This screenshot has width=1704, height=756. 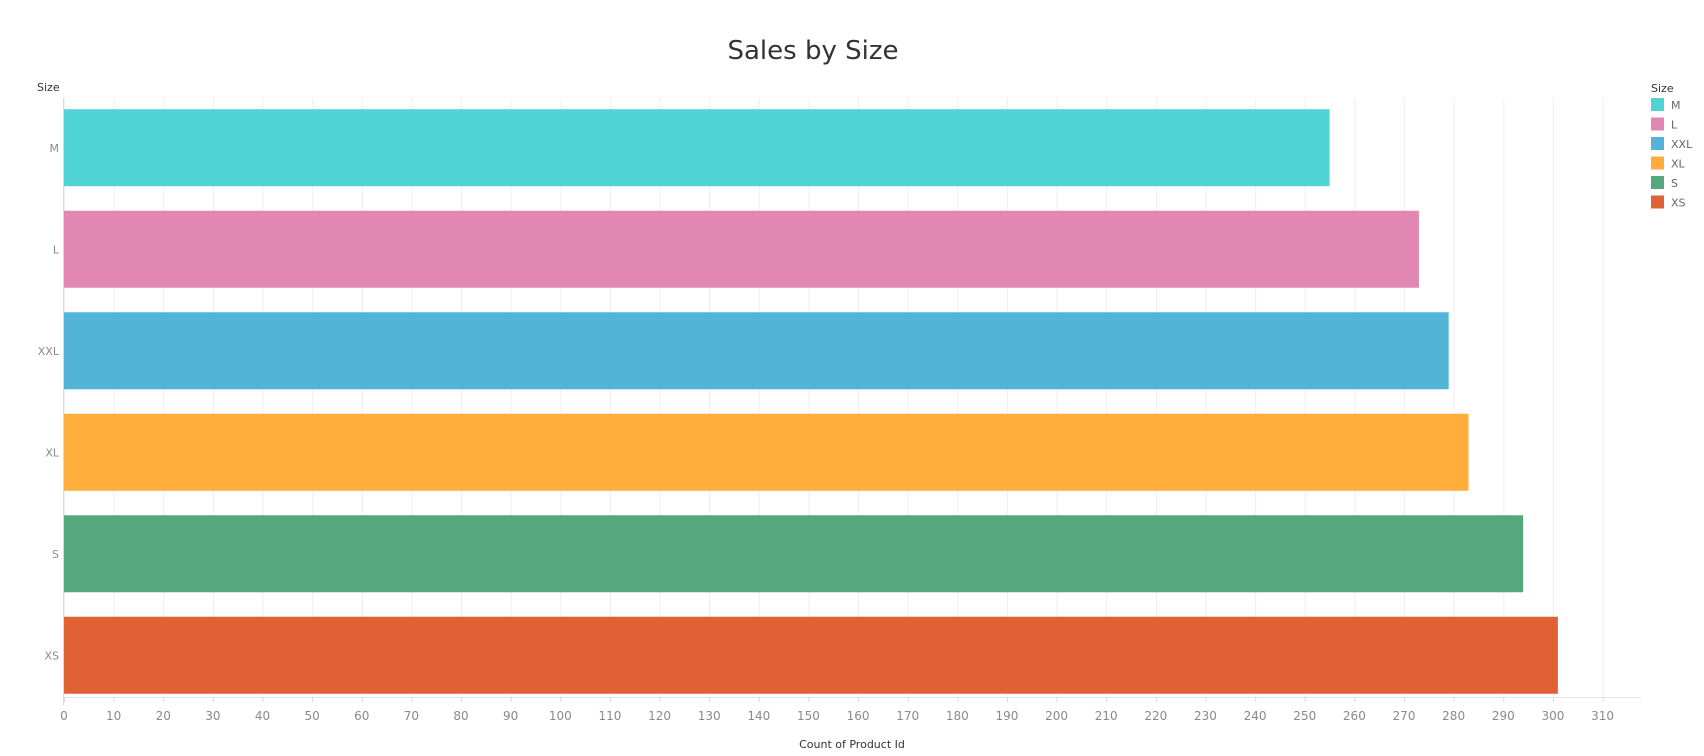 I want to click on legend-swatch-xs, so click(x=1657, y=202).